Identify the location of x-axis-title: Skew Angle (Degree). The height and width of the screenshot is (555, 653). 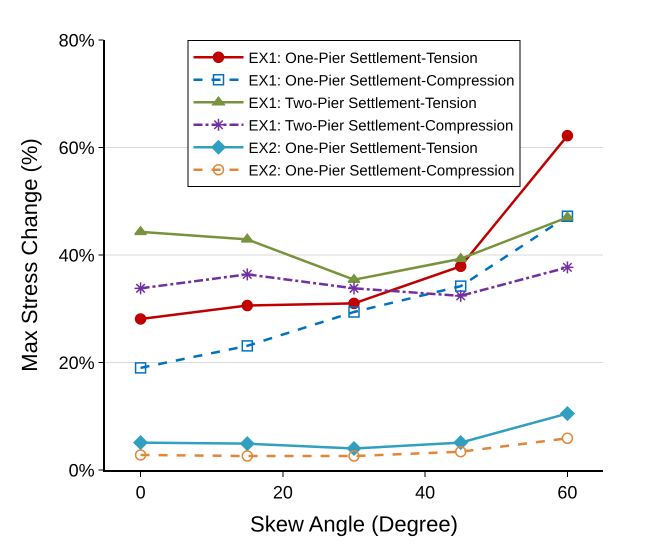
(354, 524).